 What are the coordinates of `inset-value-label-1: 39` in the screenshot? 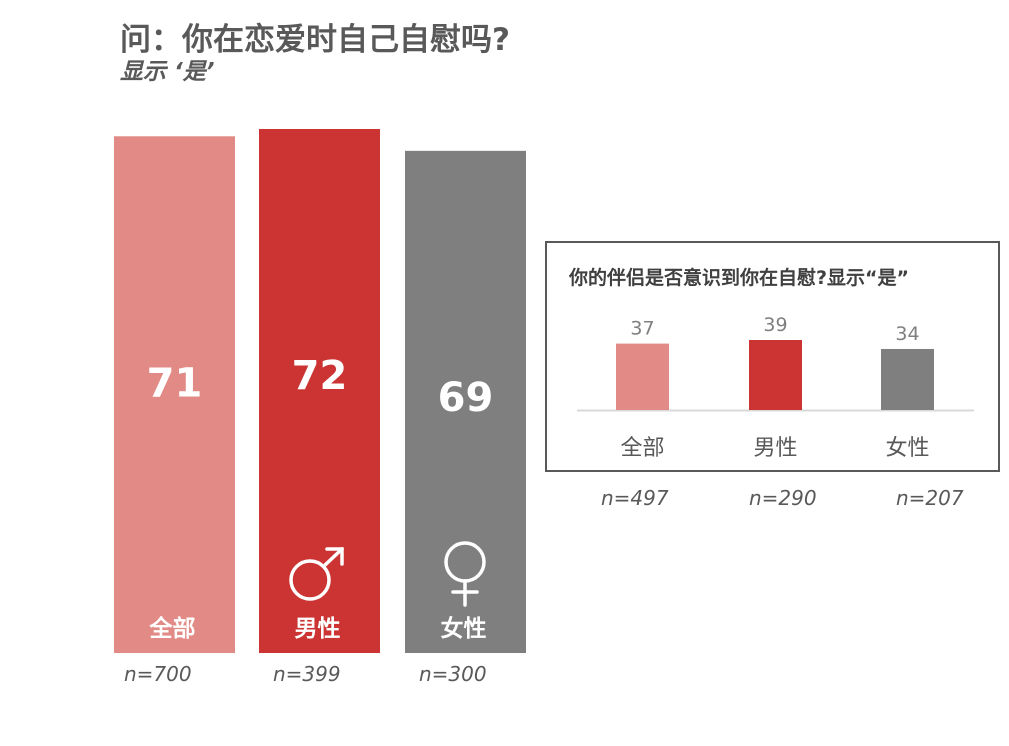 It's located at (775, 325).